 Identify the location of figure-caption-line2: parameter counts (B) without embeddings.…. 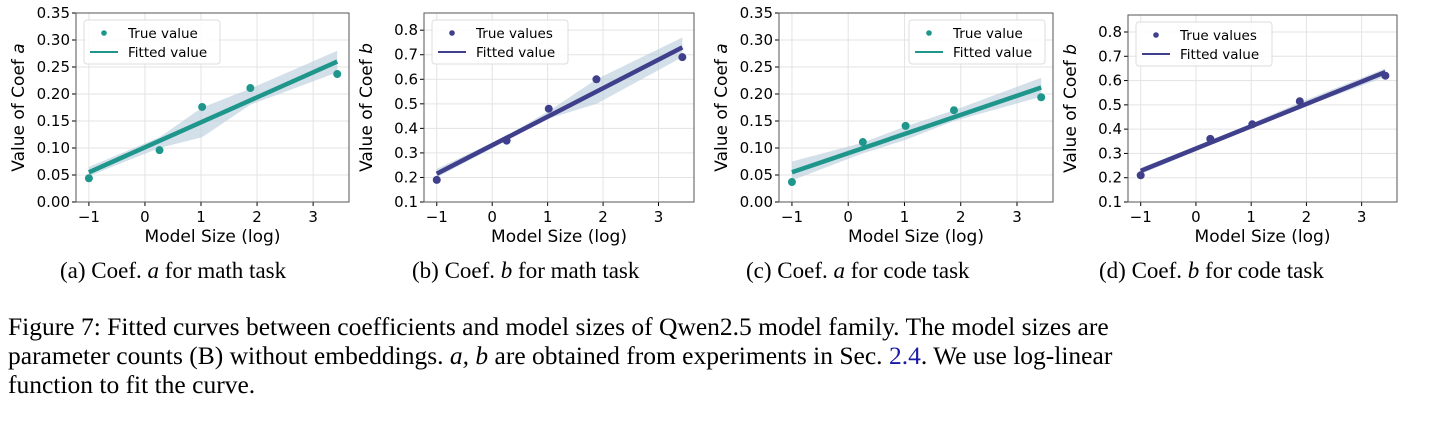
(560, 356).